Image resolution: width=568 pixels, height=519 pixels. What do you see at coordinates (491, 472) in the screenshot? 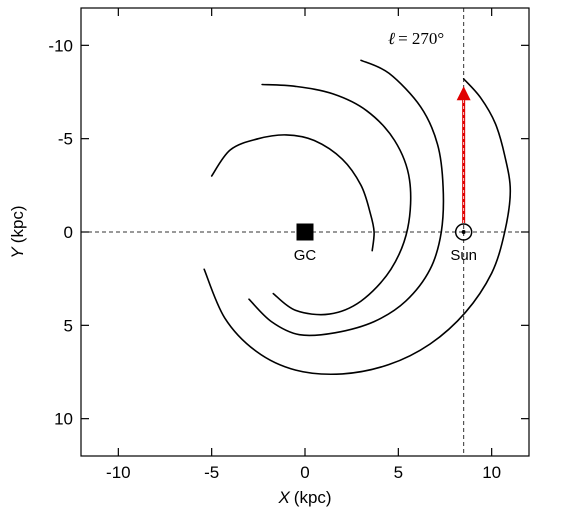
I see `x-tick-label: 10` at bounding box center [491, 472].